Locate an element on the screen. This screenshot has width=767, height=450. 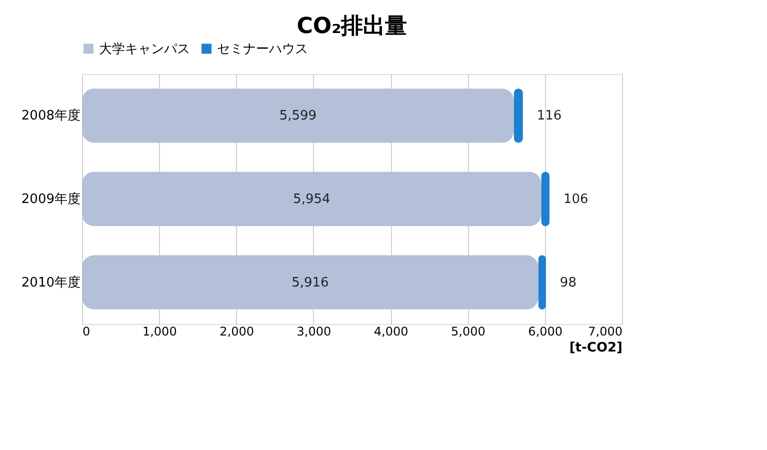
legend-label: 大学キャンパス is located at coordinates (144, 49).